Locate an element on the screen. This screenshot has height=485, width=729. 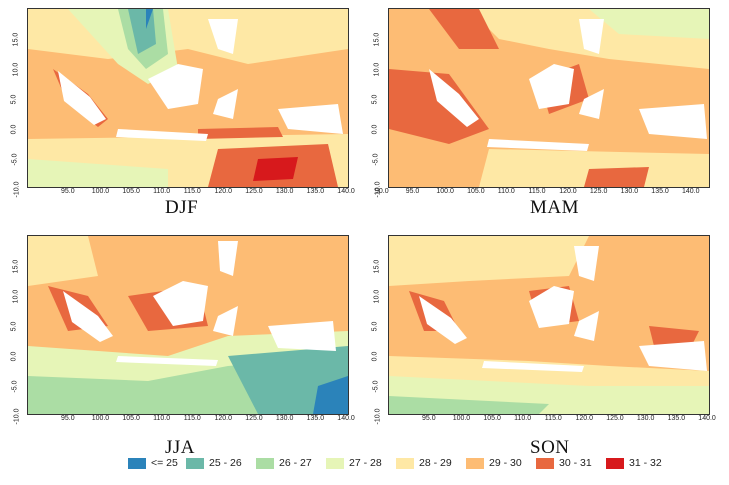
legend-label: 28 - 29 is located at coordinates (435, 463).